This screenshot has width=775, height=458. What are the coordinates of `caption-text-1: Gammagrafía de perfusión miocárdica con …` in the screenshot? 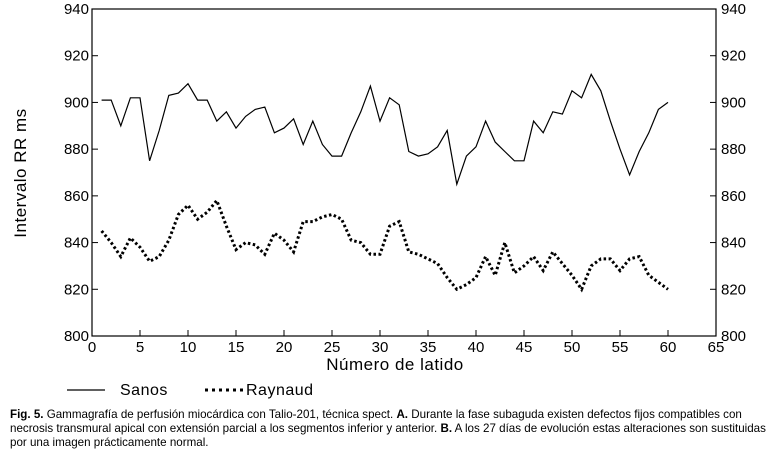 It's located at (220, 414).